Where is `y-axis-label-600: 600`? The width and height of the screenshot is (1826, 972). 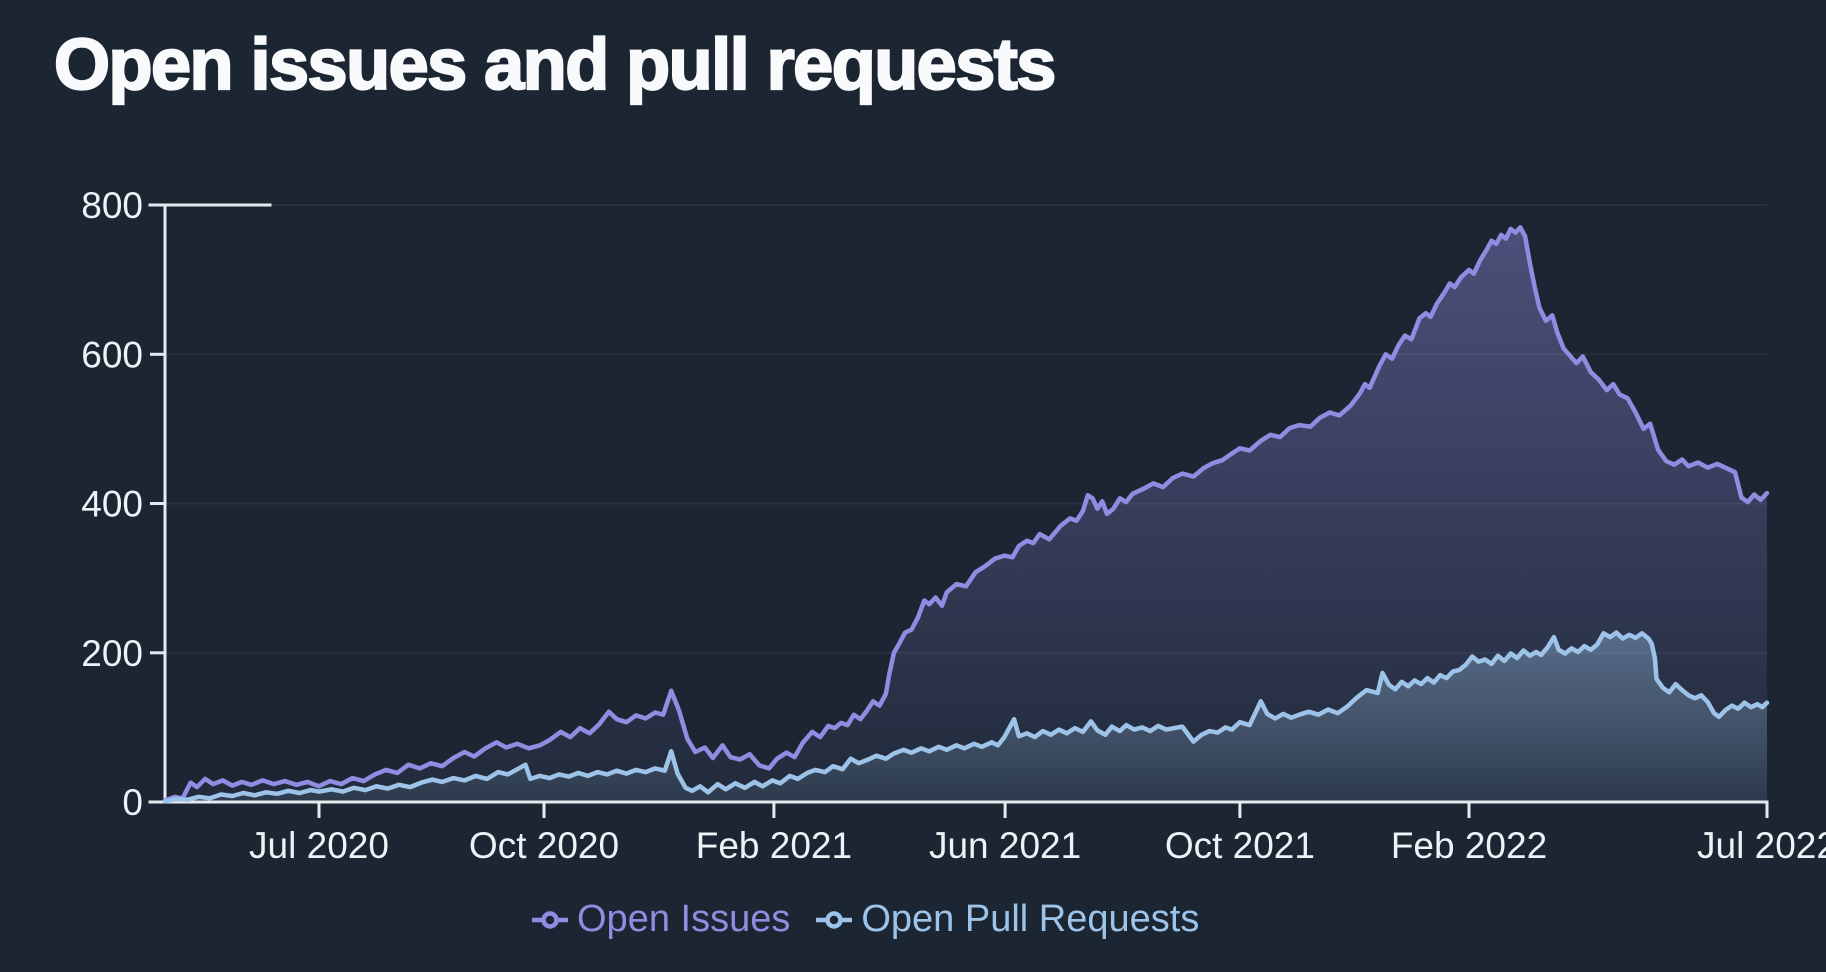 y-axis-label-600: 600 is located at coordinates (112, 354).